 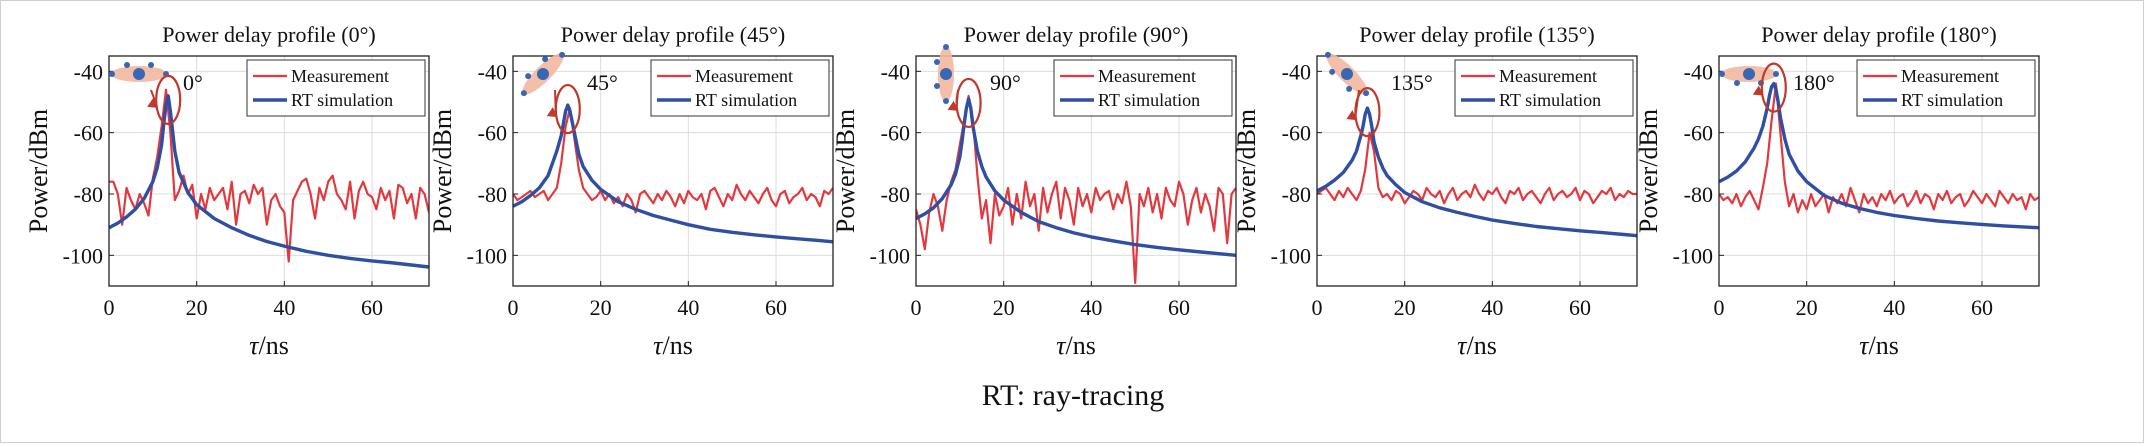 I want to click on angle-label: 90°, so click(x=1005, y=82).